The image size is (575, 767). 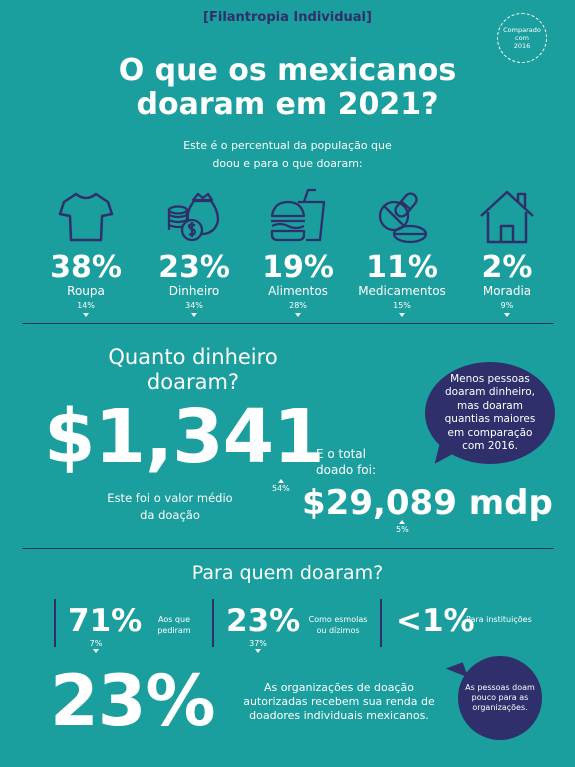 I want to click on category-label: Alimentos, so click(x=298, y=291).